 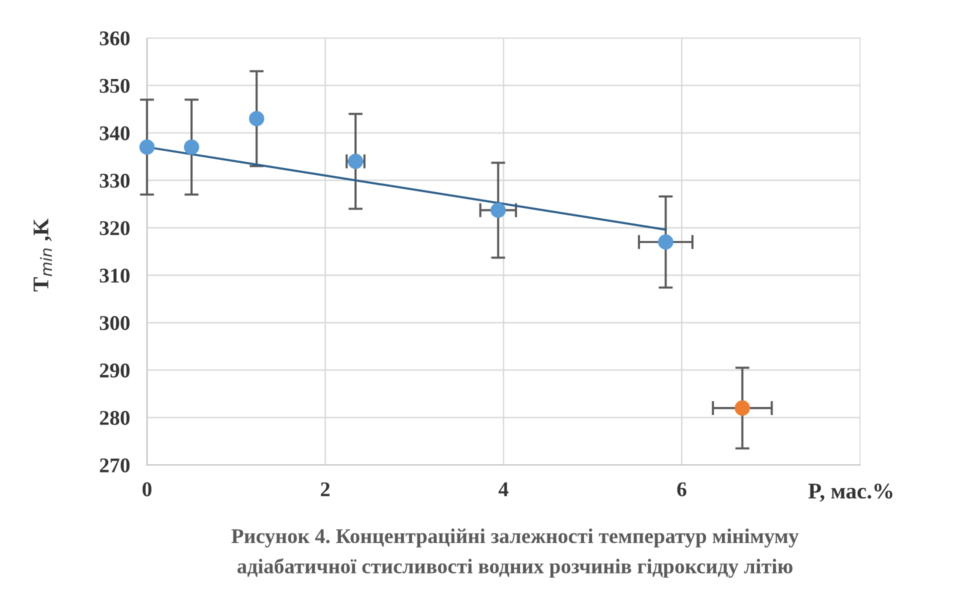 I want to click on y-axis-title: T$_{min}$ ,K, so click(x=43, y=255).